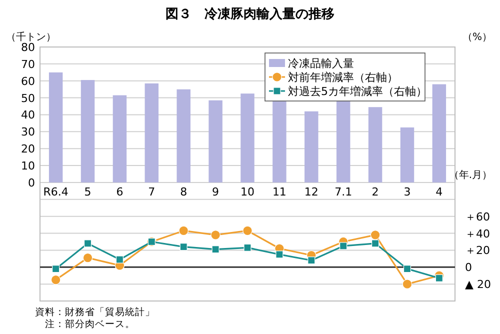 The height and width of the screenshot is (334, 500). Describe the element at coordinates (279, 191) in the screenshot. I see `x-tick-label: 11` at that location.